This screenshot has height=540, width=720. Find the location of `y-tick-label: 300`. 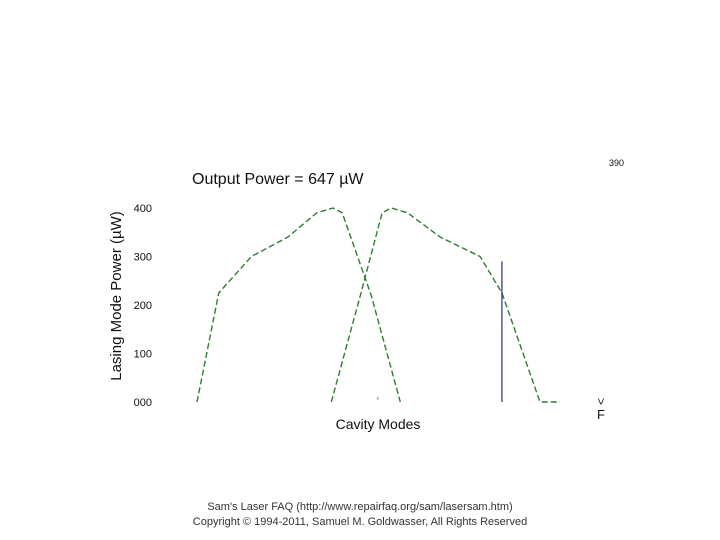

y-tick-label: 300 is located at coordinates (143, 258).